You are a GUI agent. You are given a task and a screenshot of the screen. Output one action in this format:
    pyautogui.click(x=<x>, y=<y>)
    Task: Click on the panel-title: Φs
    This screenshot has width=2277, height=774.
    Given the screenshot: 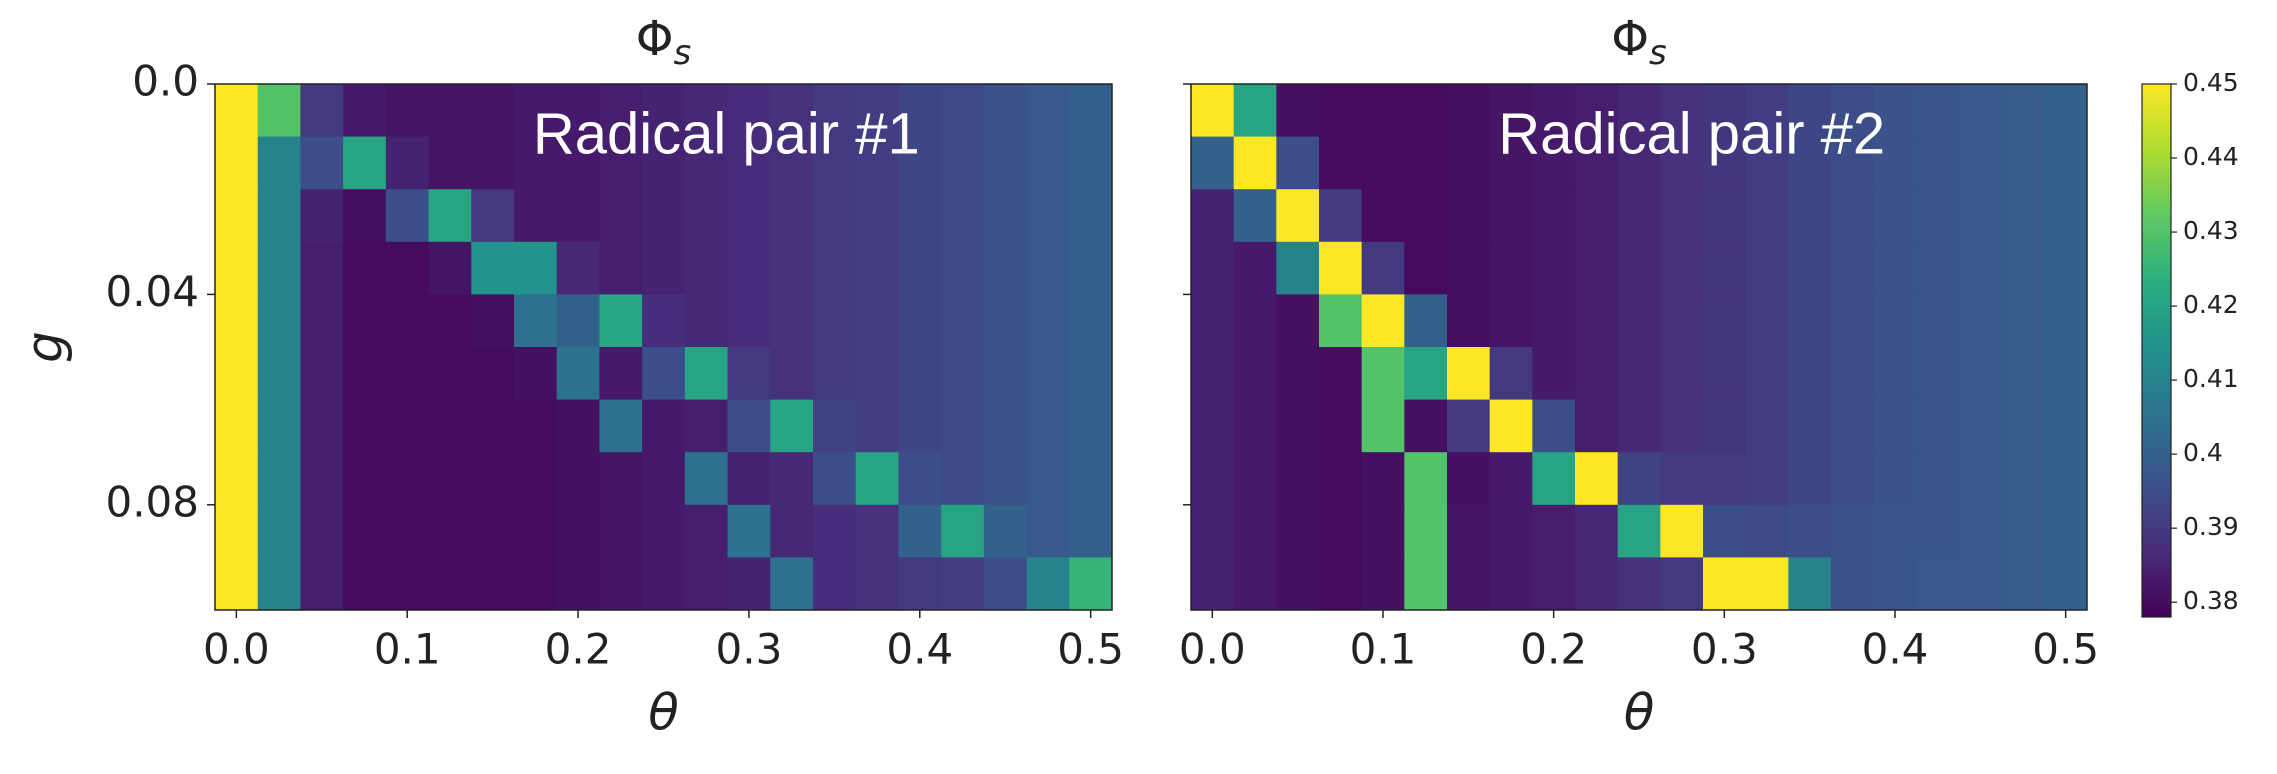 What is the action you would take?
    pyautogui.click(x=1639, y=42)
    